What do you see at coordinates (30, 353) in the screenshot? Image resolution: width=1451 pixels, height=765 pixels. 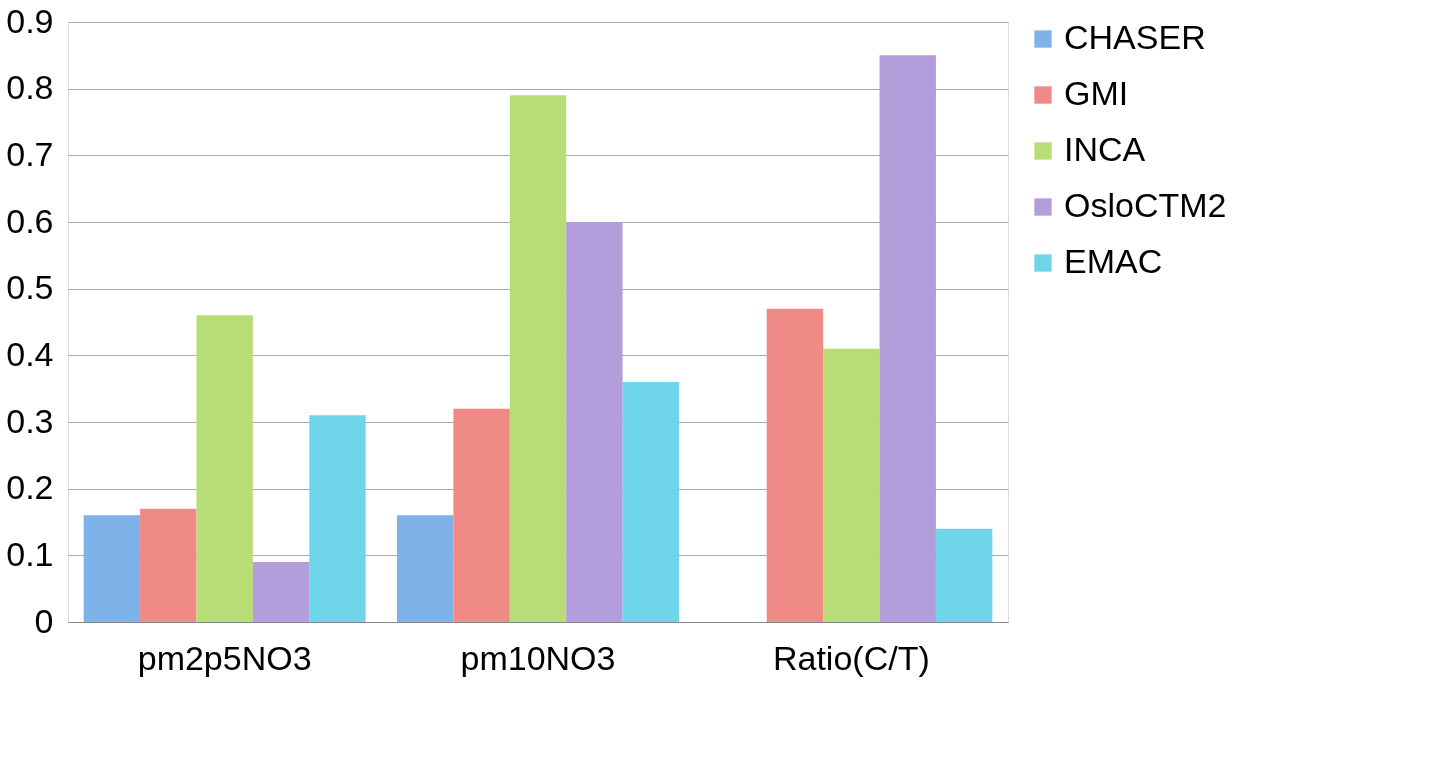 I see `y-tick-label: 0.4` at bounding box center [30, 353].